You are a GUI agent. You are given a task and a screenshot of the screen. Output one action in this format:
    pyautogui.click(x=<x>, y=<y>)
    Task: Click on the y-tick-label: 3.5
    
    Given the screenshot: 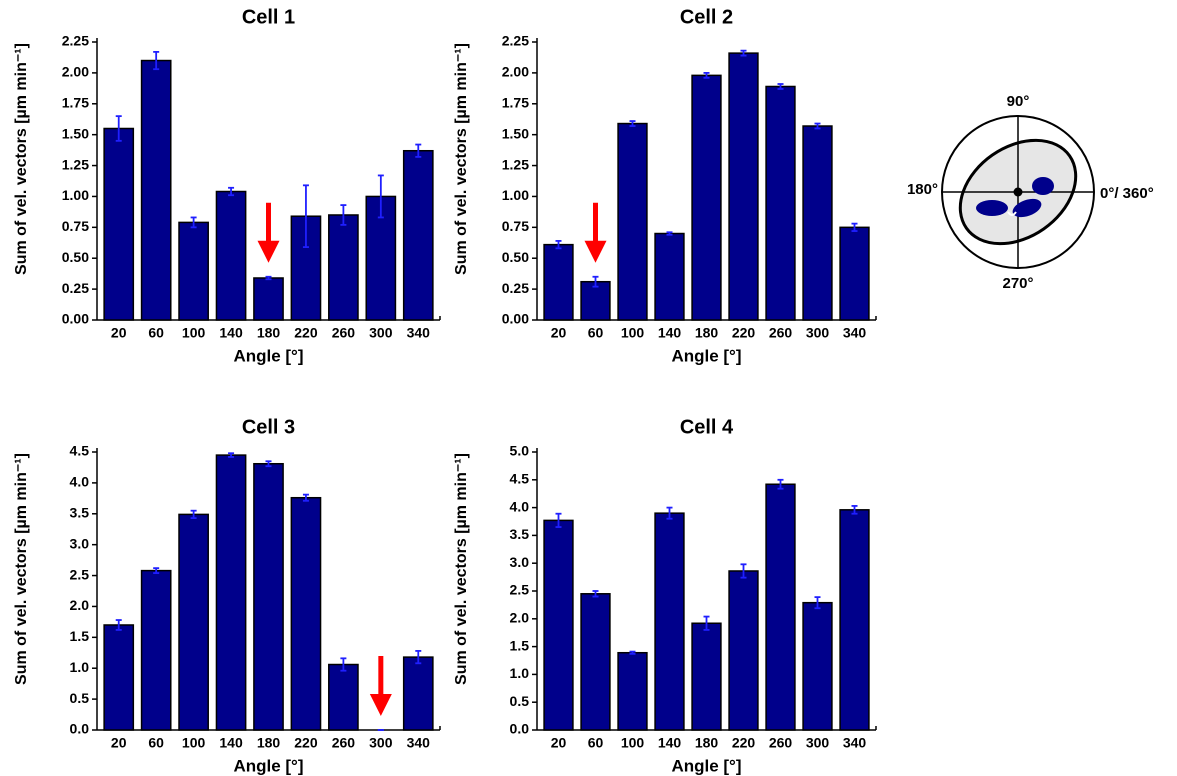 What is the action you would take?
    pyautogui.click(x=80, y=512)
    